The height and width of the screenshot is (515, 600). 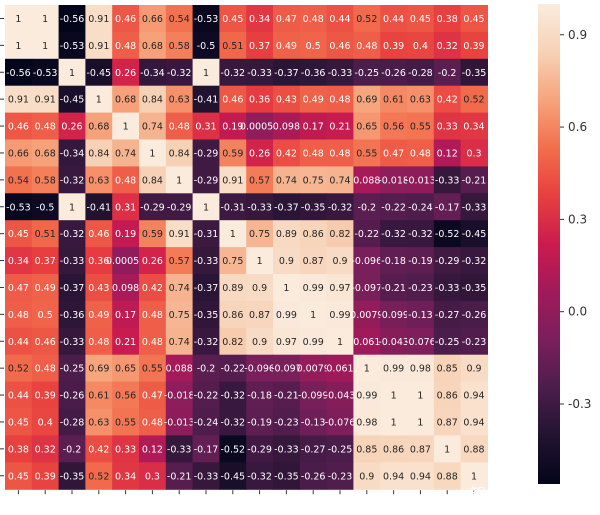 I want to click on cell-value-label: -0.076, so click(x=420, y=342).